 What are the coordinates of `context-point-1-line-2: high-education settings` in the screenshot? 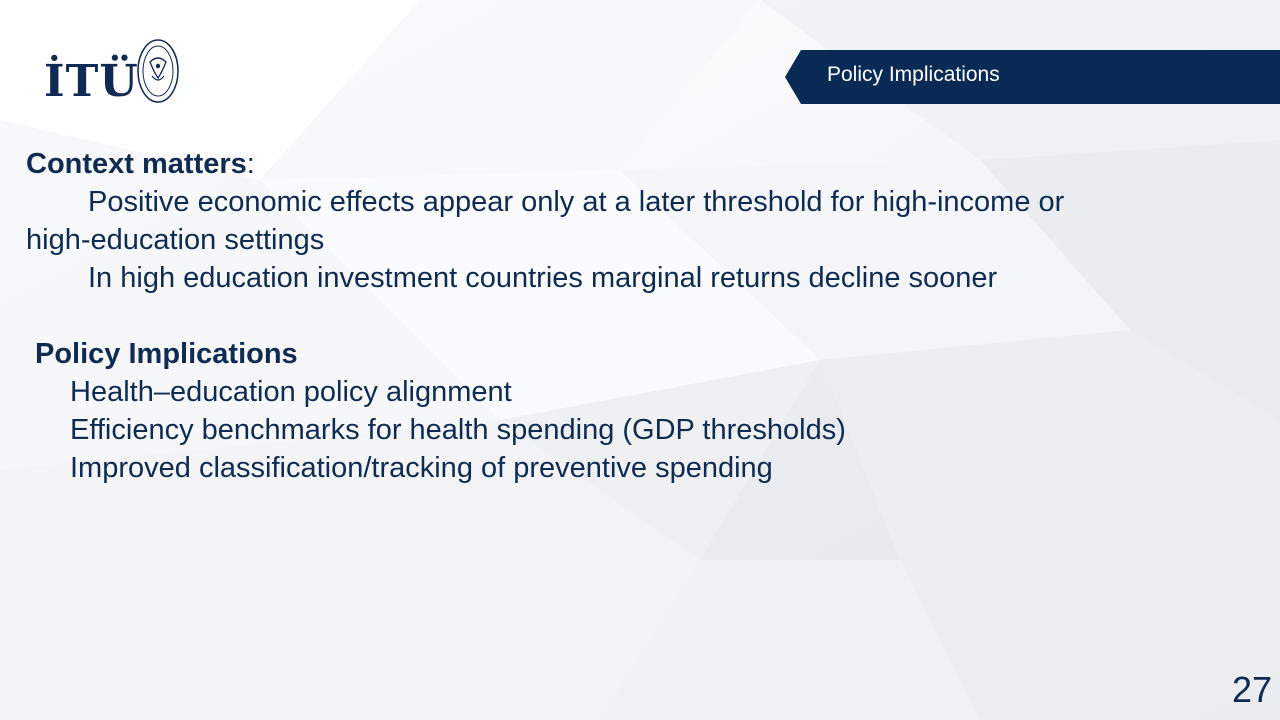 It's located at (175, 240).